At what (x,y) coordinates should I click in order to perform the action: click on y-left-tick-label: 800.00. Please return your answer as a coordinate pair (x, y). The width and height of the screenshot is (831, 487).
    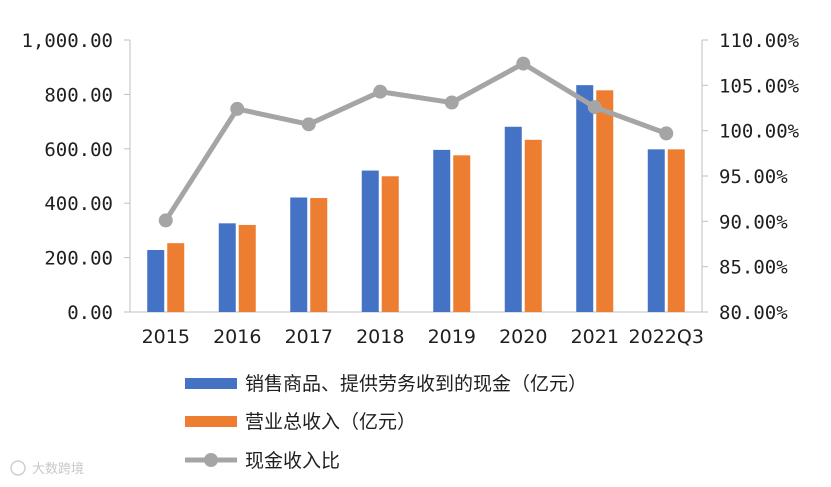
    Looking at the image, I should click on (78, 95).